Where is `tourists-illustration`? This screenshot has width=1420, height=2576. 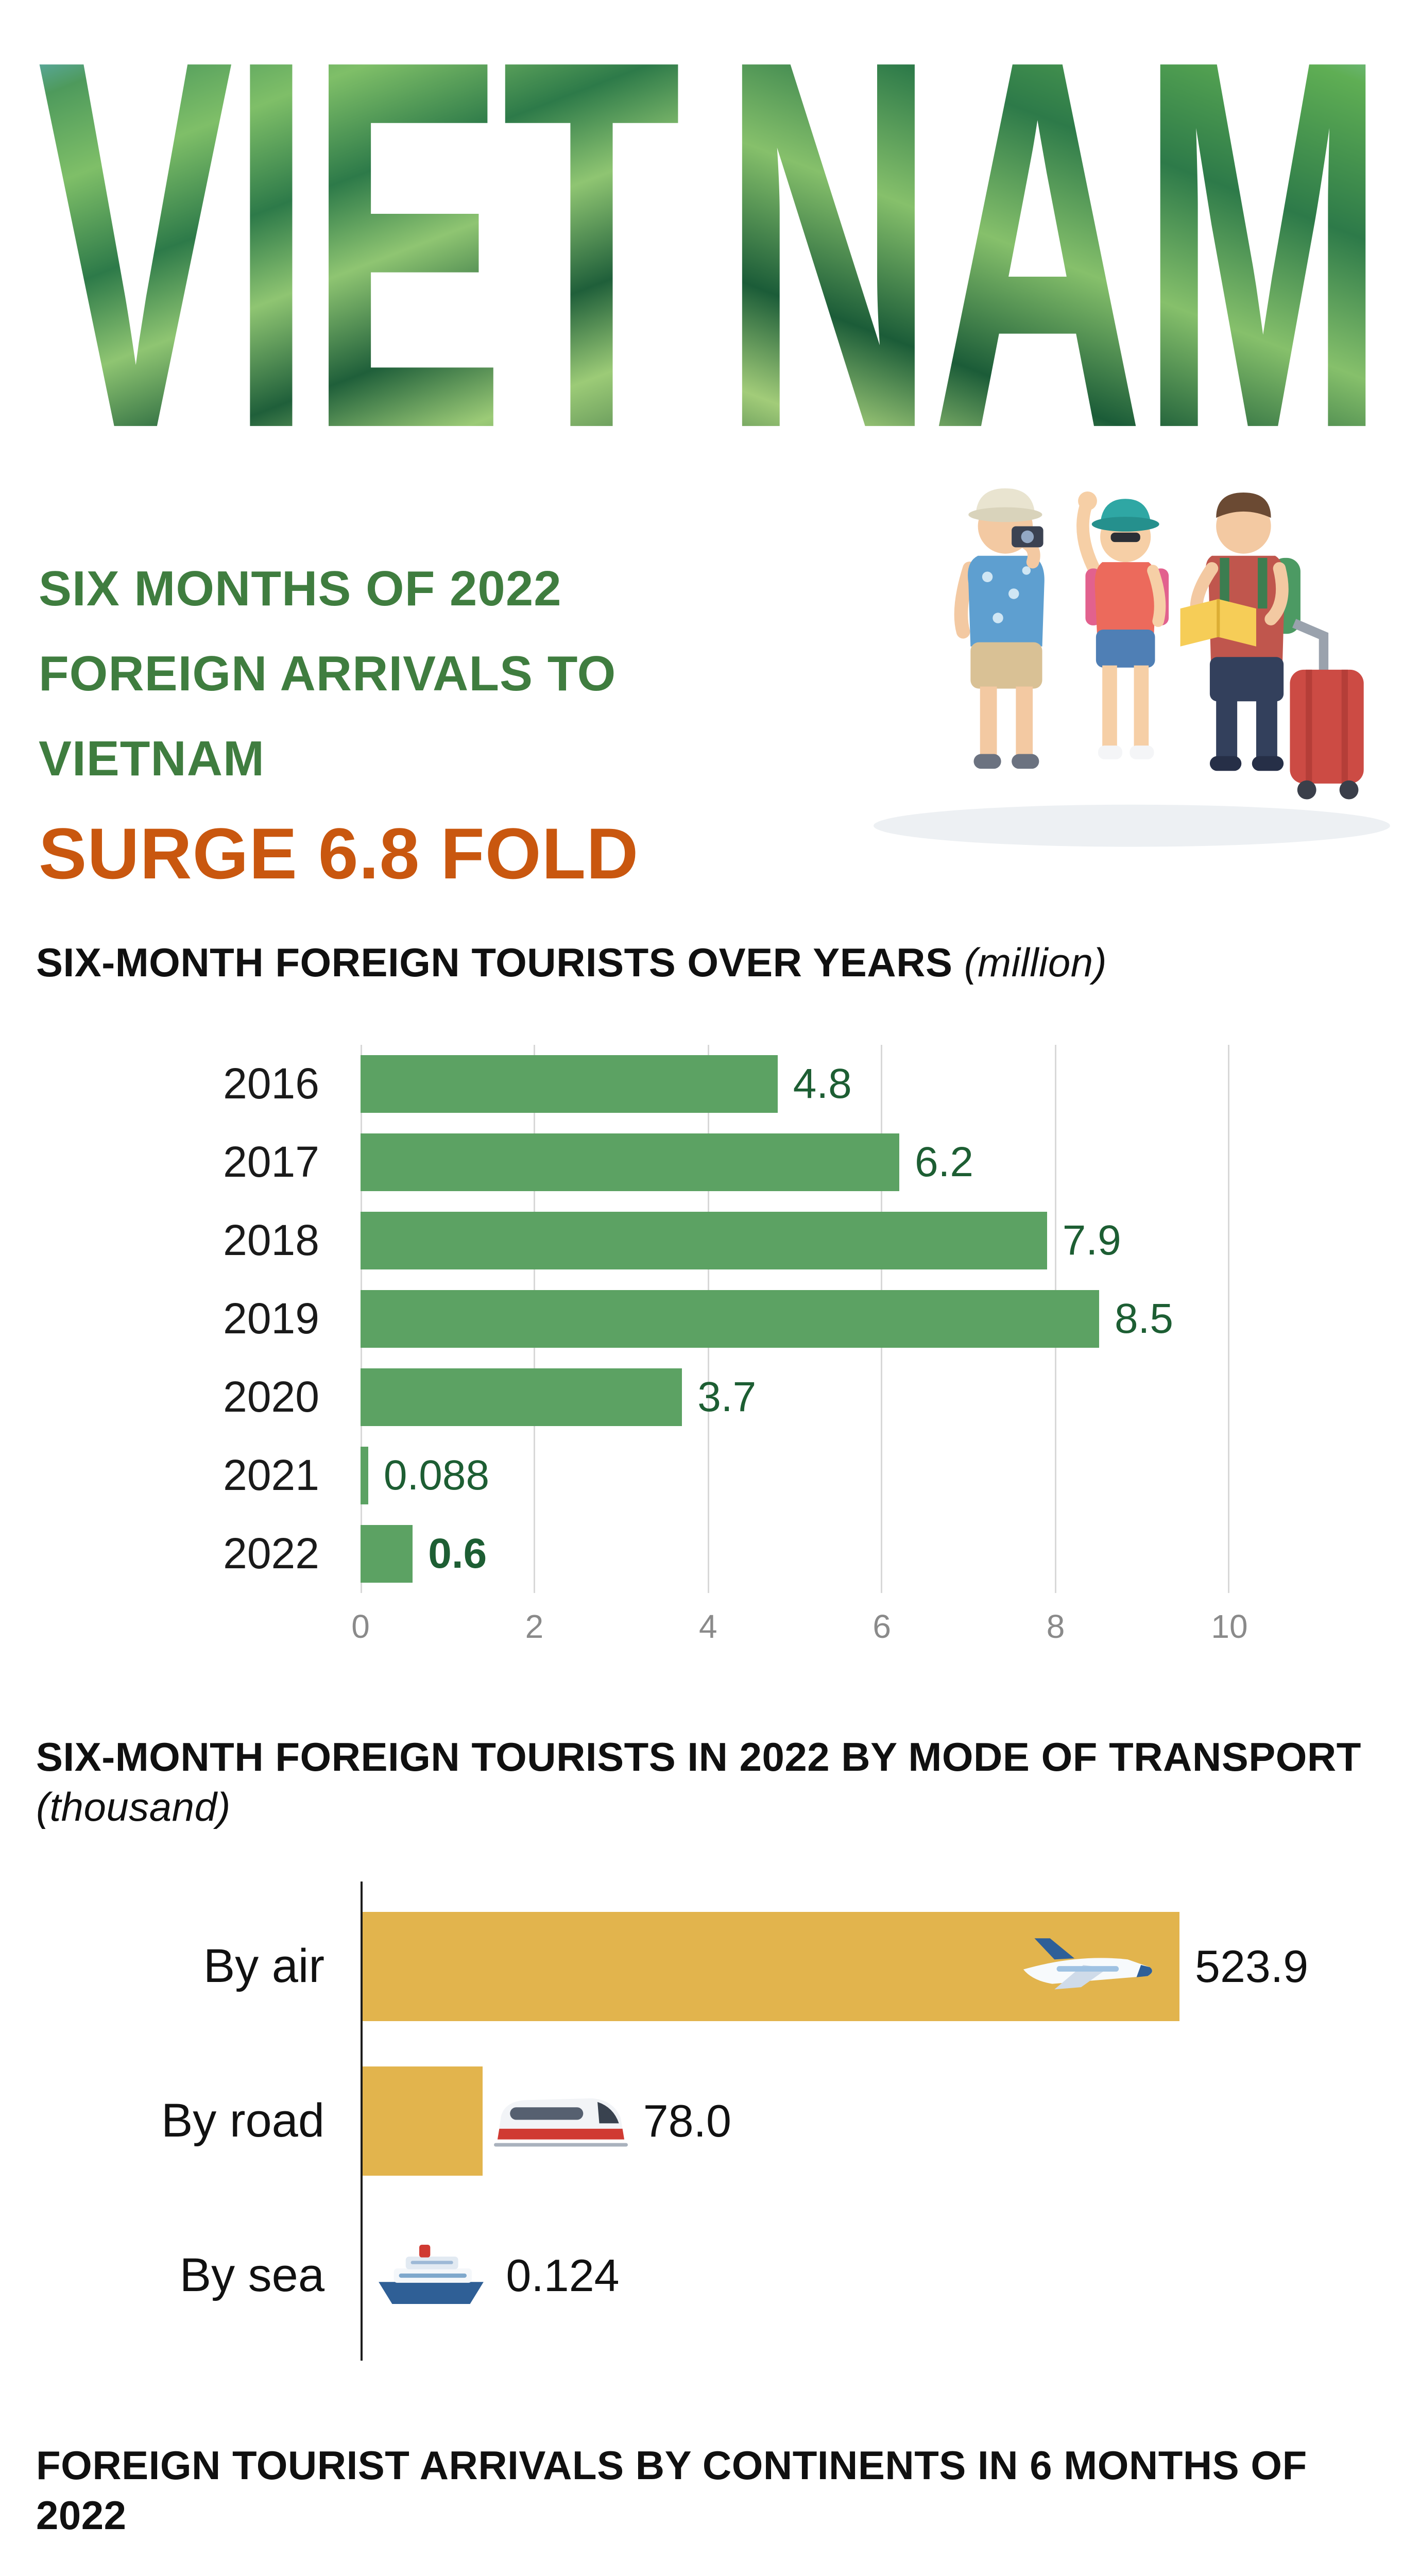
tourists-illustration is located at coordinates (1121, 628).